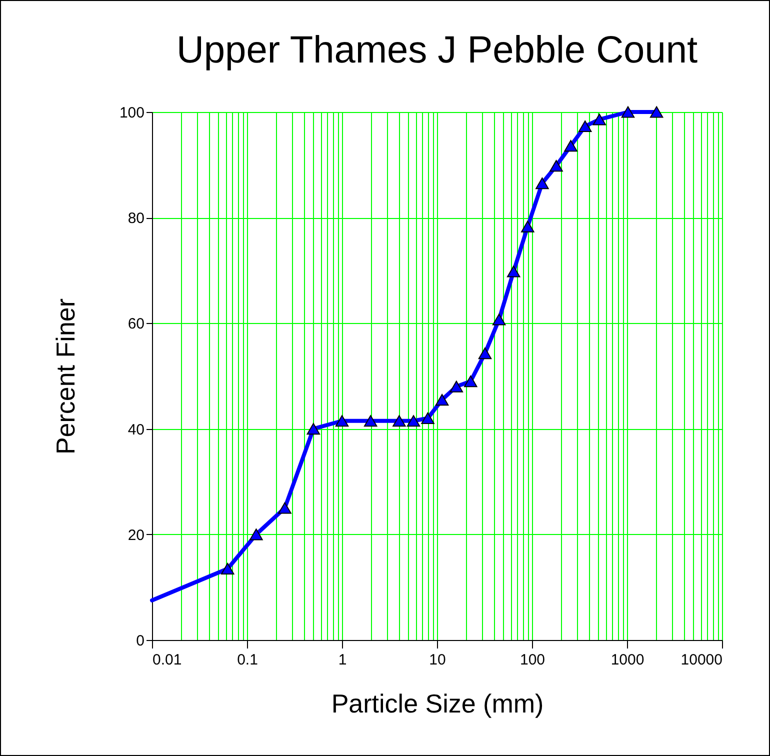 This screenshot has height=756, width=770. What do you see at coordinates (136, 324) in the screenshot?
I see `y-tick-label: 60` at bounding box center [136, 324].